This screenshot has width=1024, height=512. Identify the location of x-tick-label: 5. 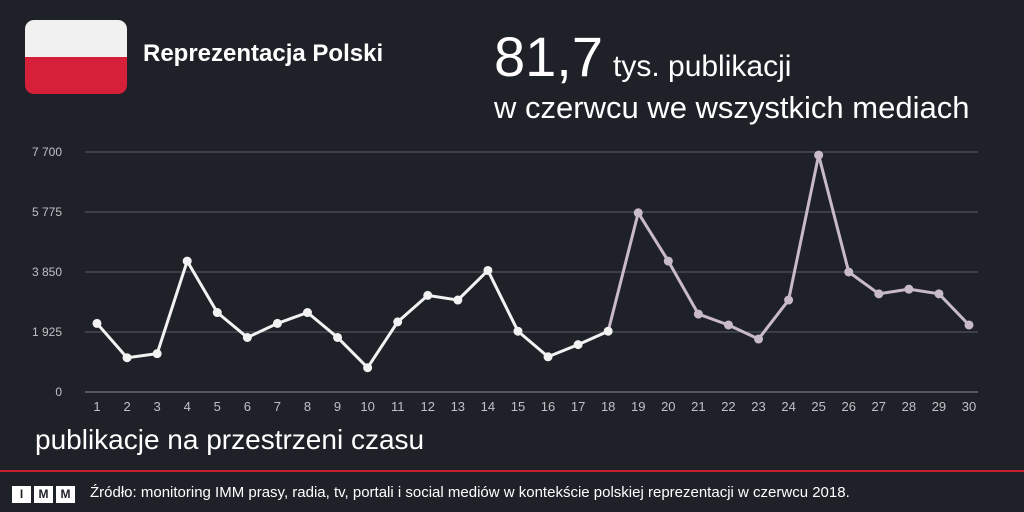
(217, 406).